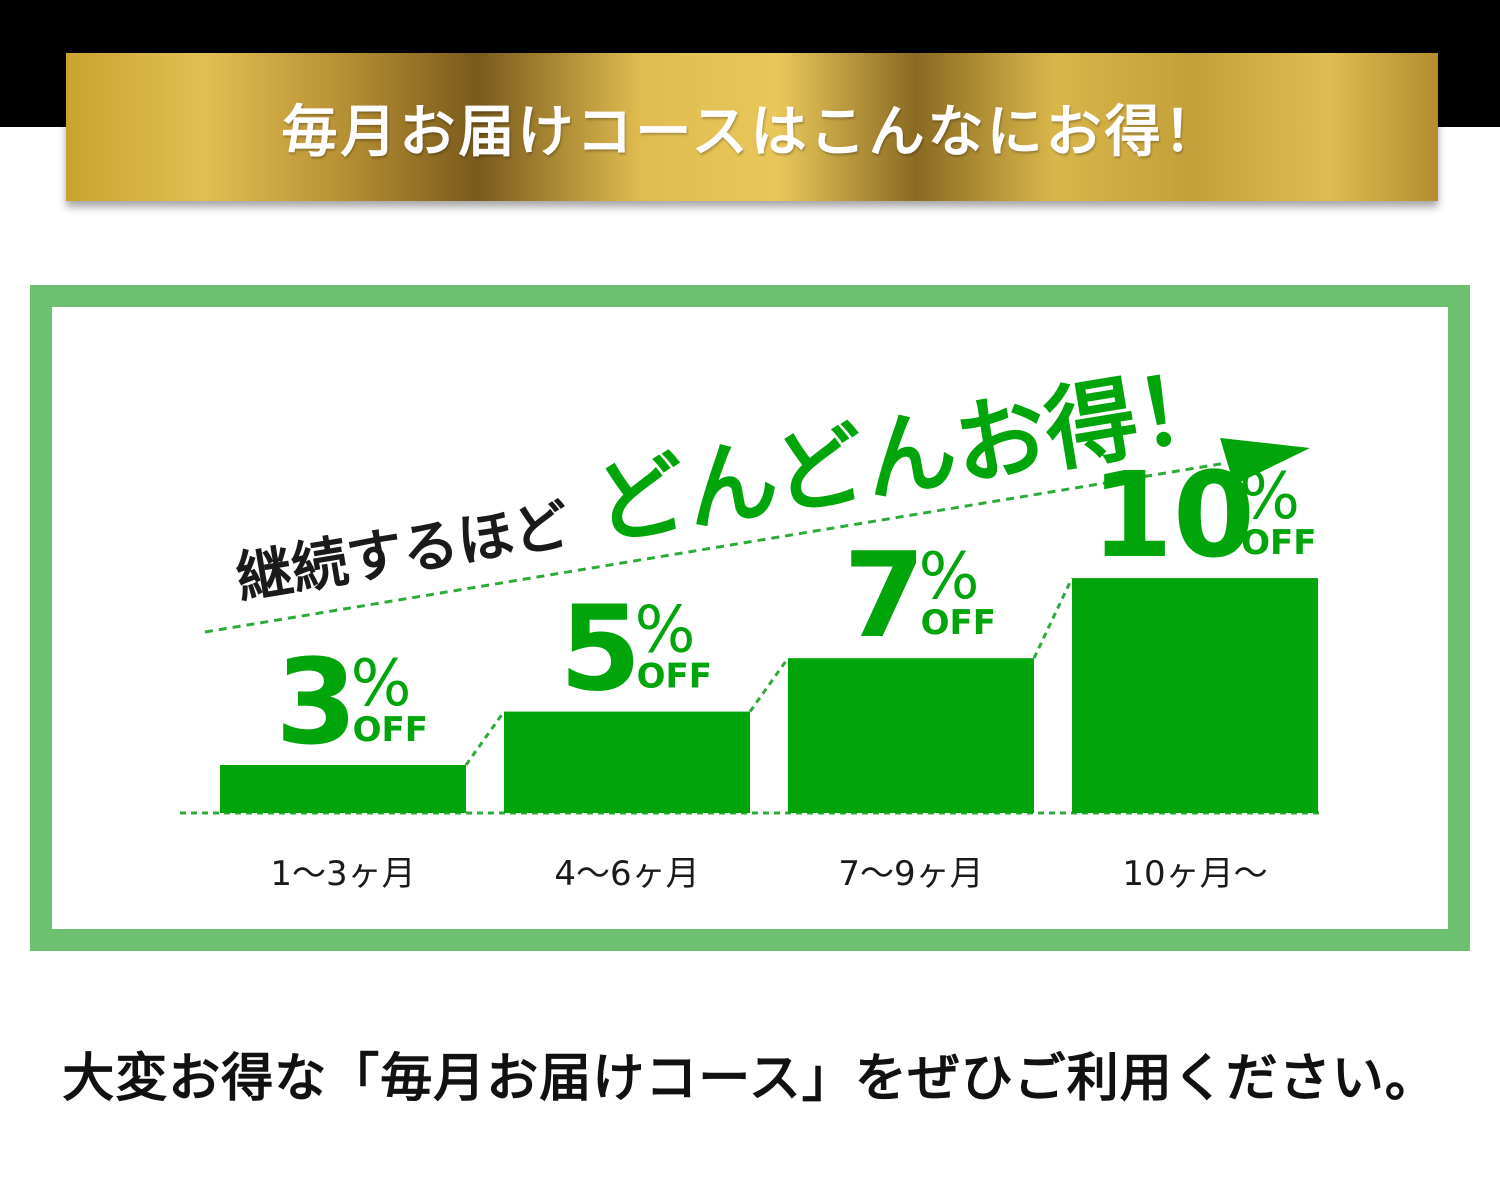 The height and width of the screenshot is (1180, 1500). What do you see at coordinates (1194, 874) in the screenshot?
I see `category-label: 10ヶ月〜` at bounding box center [1194, 874].